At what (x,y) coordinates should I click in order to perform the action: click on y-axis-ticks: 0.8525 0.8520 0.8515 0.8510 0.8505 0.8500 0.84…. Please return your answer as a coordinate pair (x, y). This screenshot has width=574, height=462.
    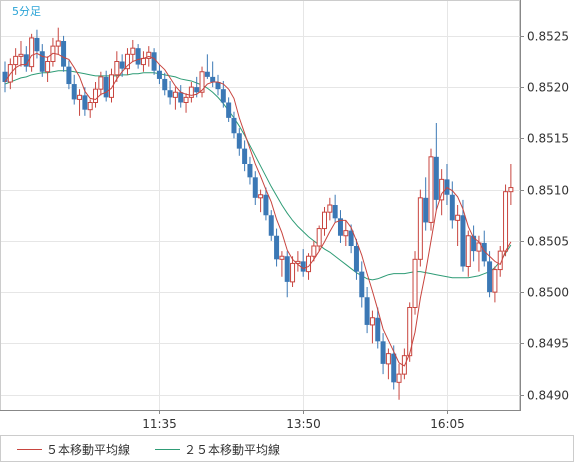
    Looking at the image, I should click on (544, 216).